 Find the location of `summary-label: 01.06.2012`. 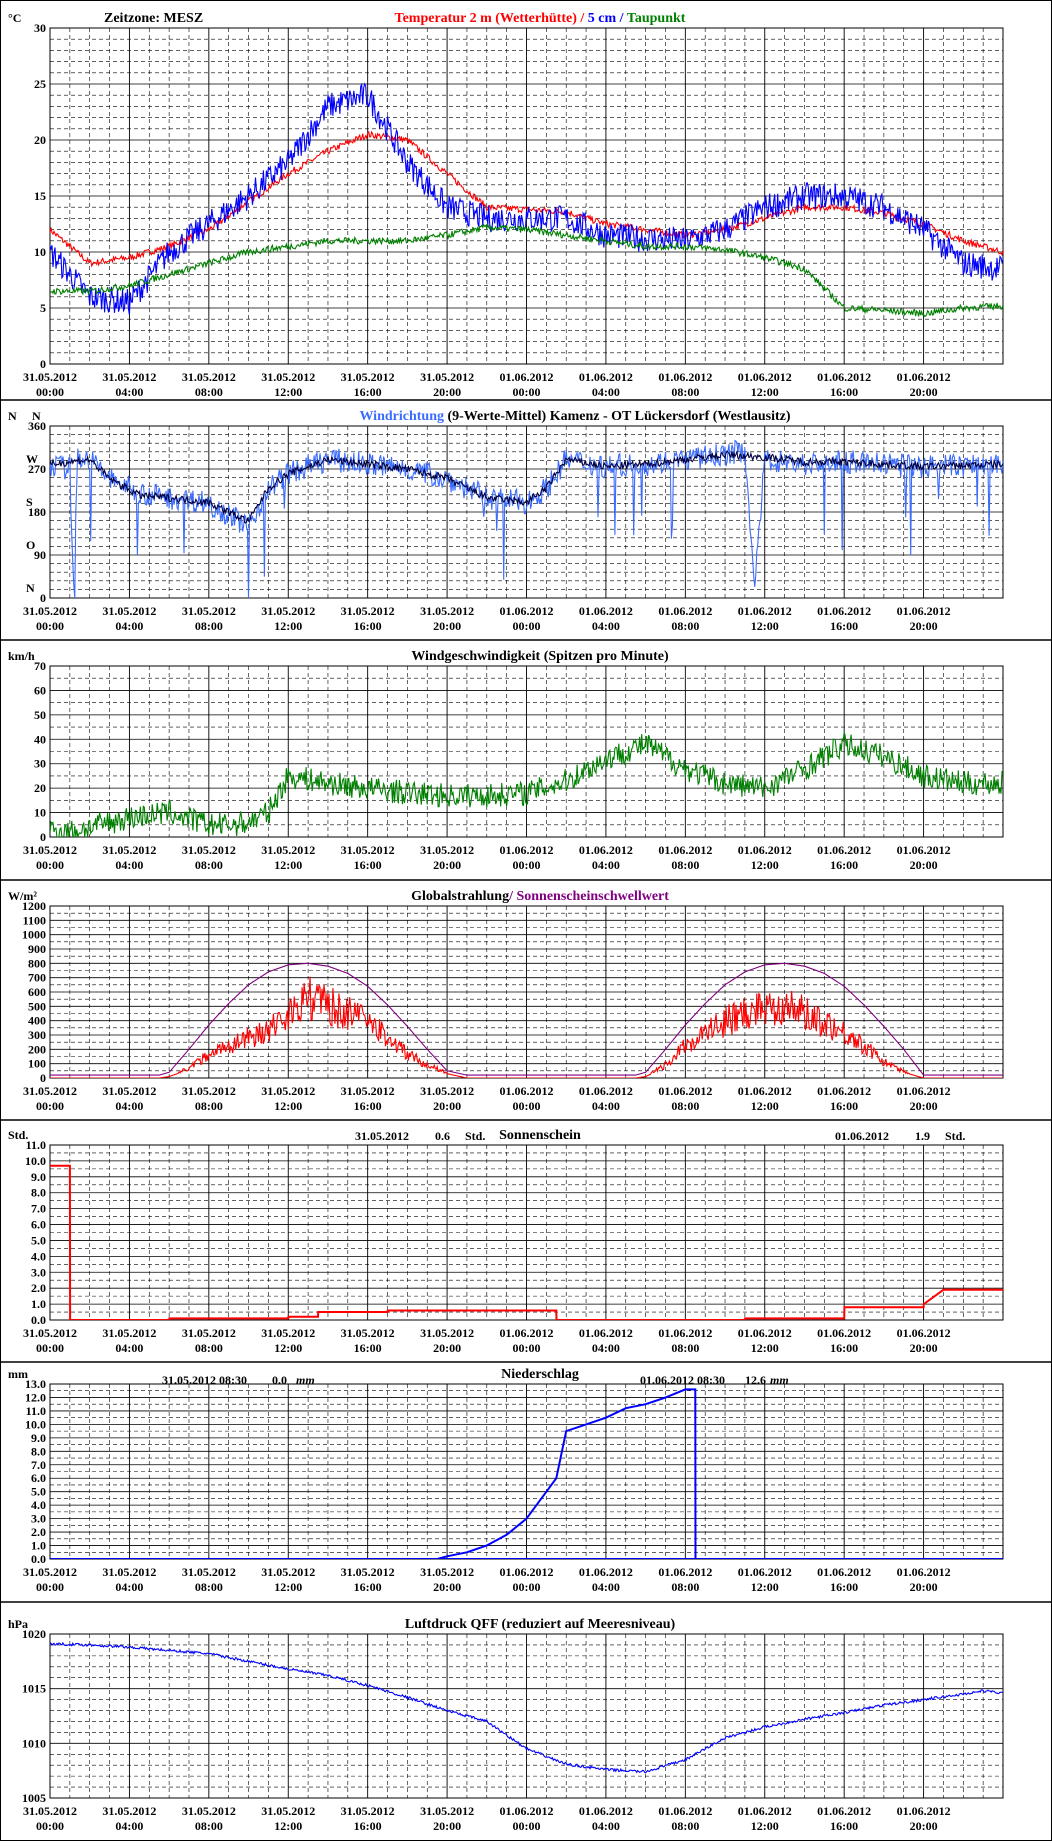

summary-label: 01.06.2012 is located at coordinates (862, 1136).